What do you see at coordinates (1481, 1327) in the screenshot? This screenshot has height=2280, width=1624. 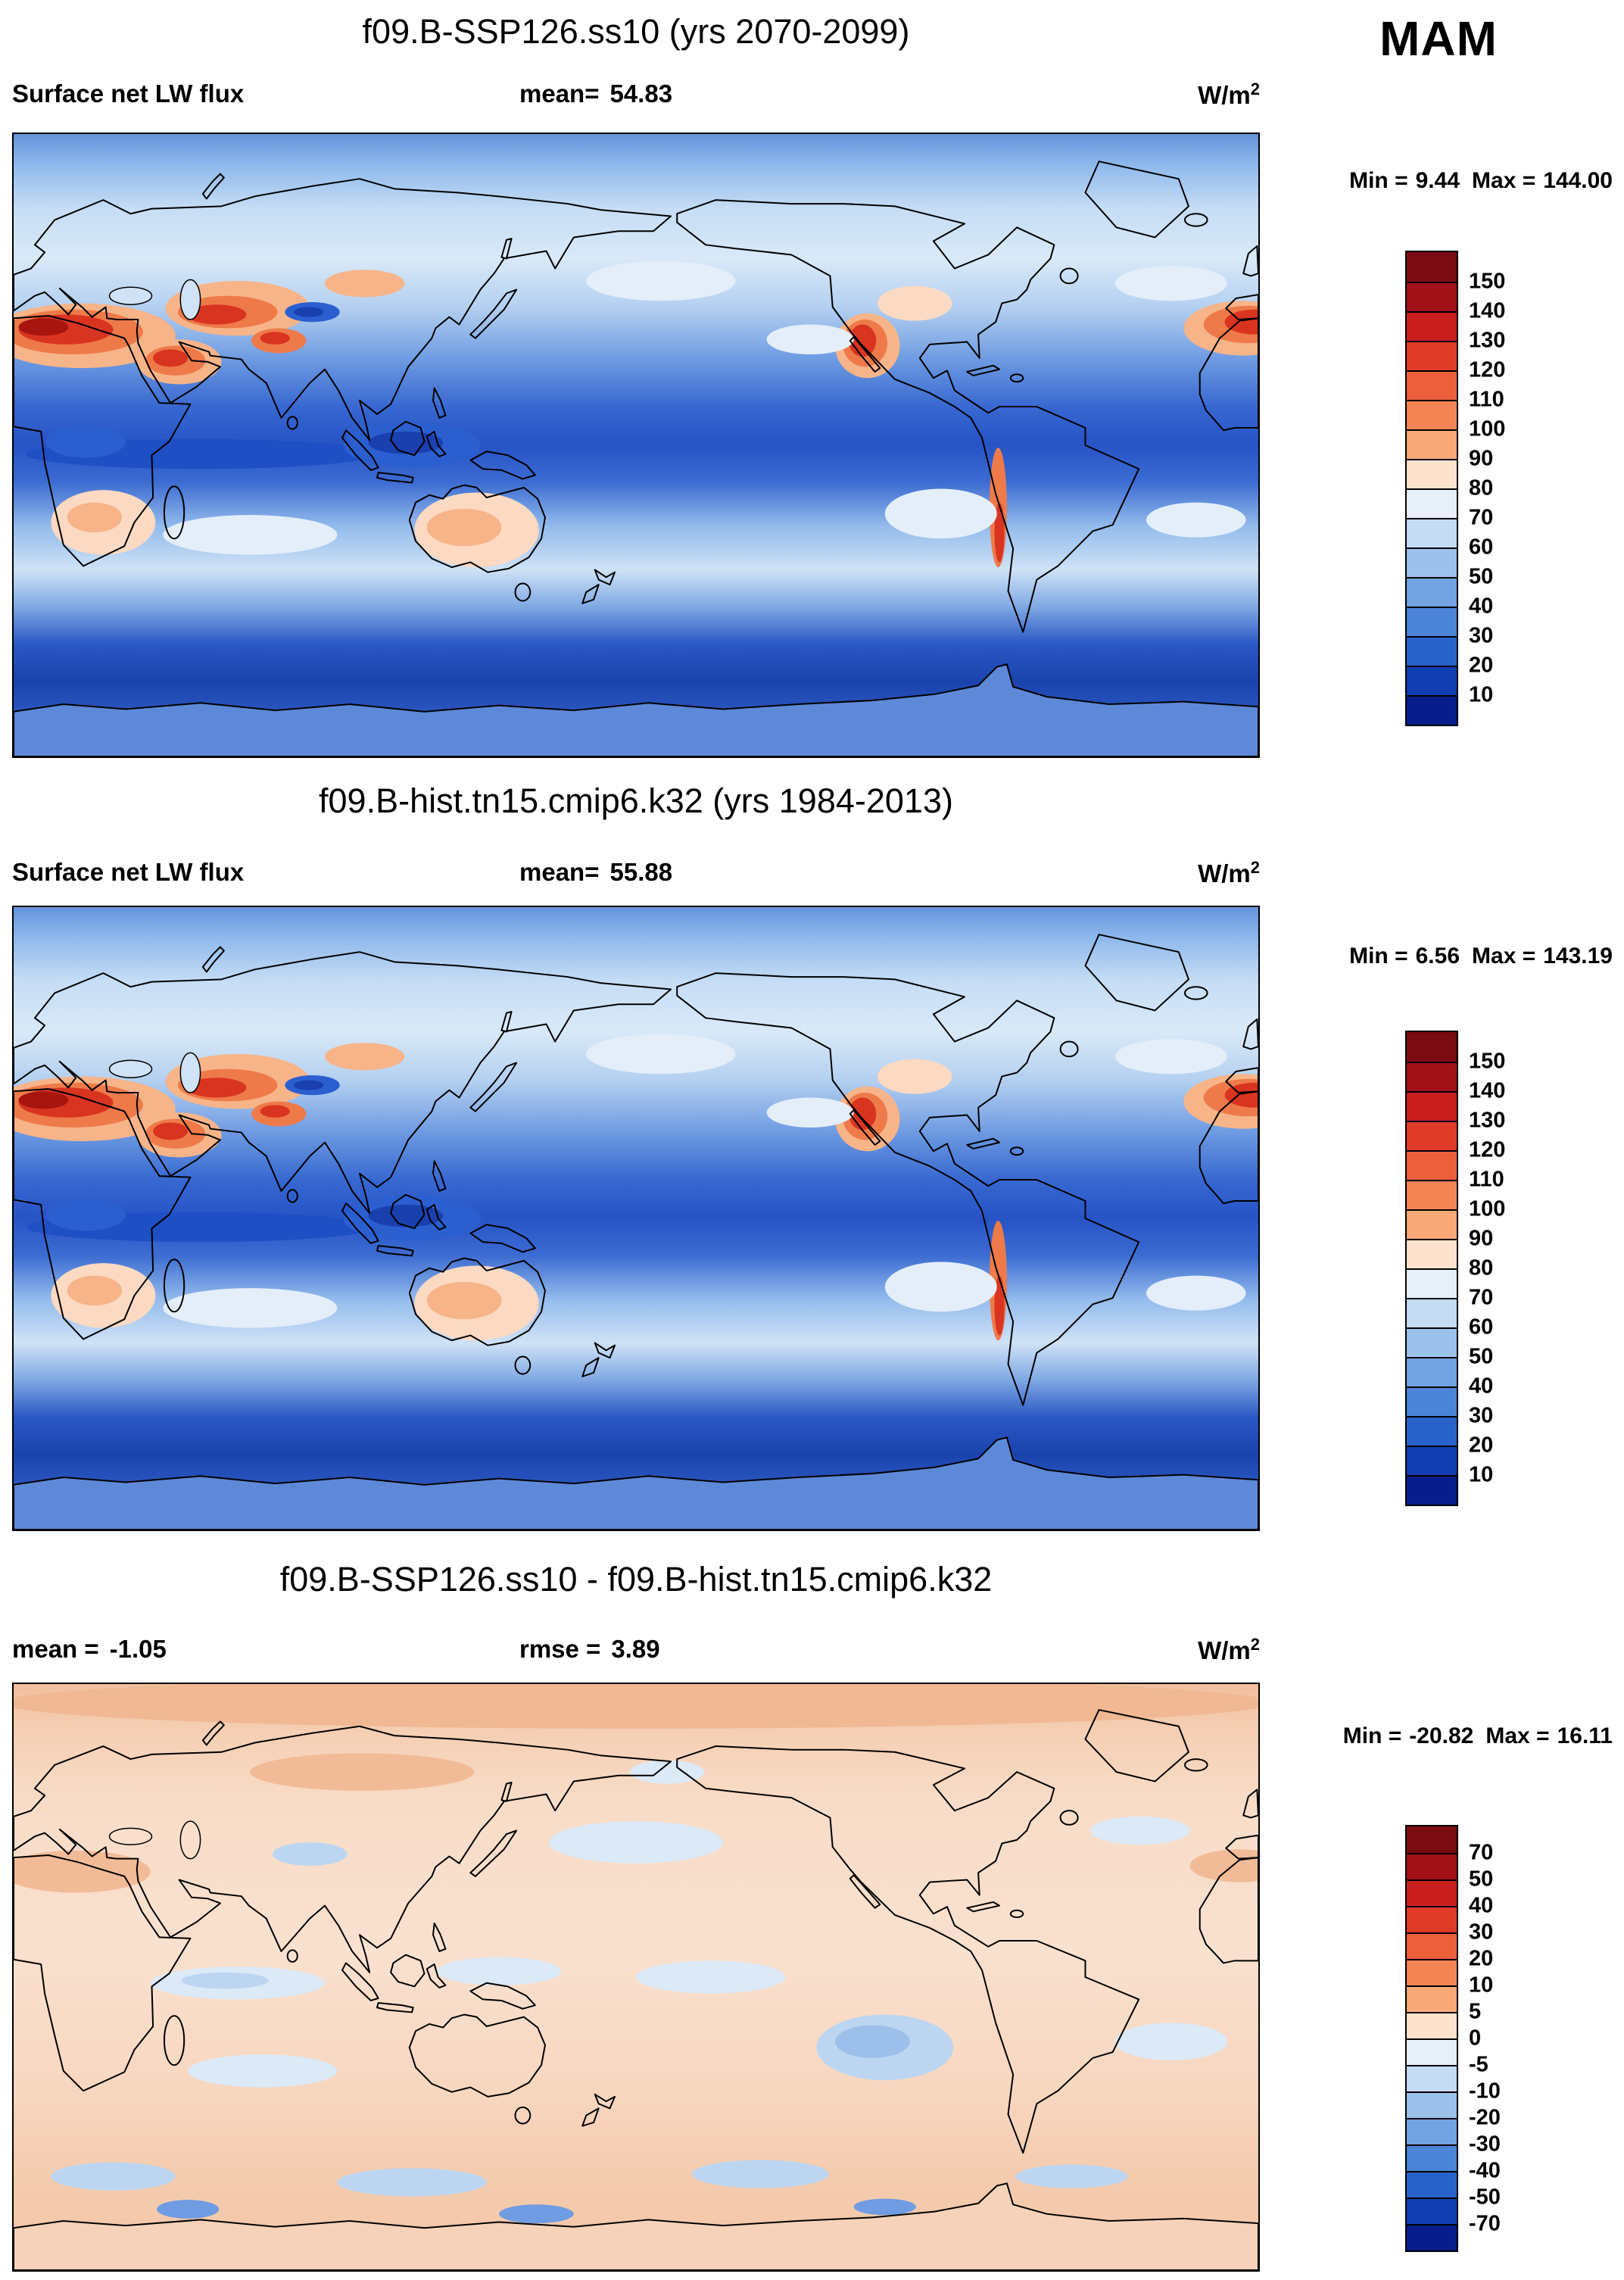 I see `colorbar-tick-label: 60` at bounding box center [1481, 1327].